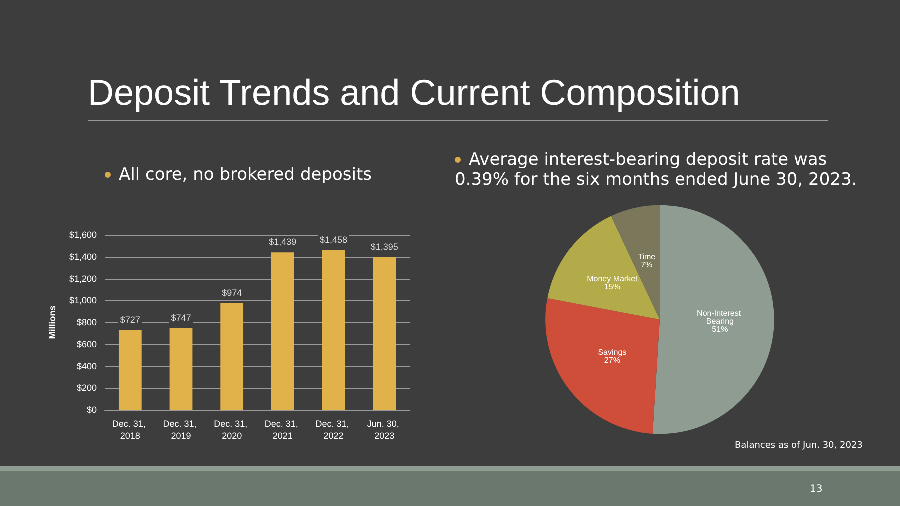 This screenshot has height=506, width=900. Describe the element at coordinates (720, 329) in the screenshot. I see `data-label: 51%` at that location.